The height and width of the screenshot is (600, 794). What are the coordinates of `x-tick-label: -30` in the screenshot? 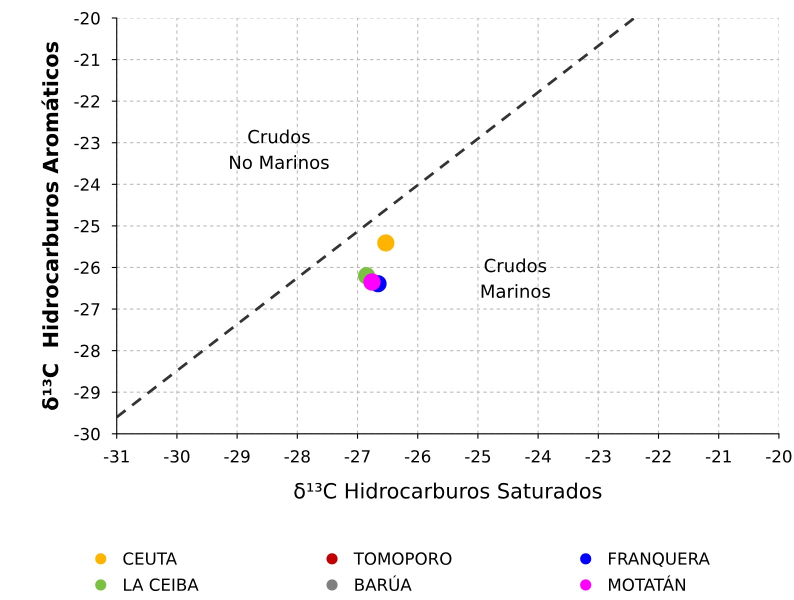 It's located at (177, 456).